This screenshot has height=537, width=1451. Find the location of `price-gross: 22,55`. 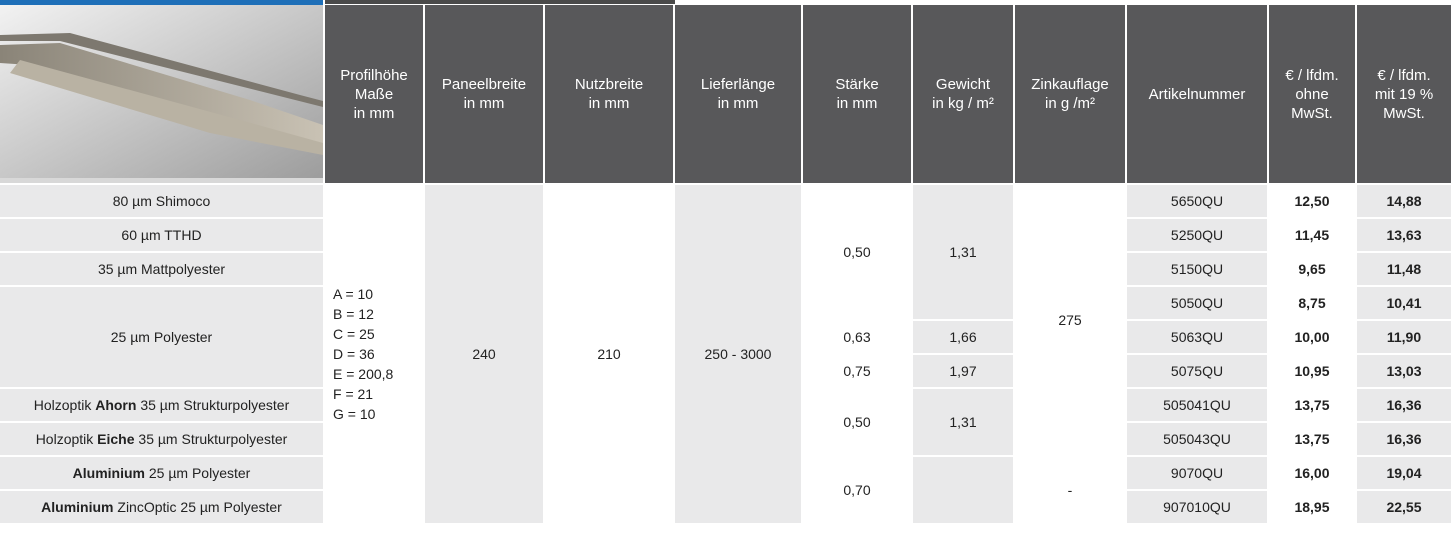

price-gross: 22,55 is located at coordinates (1404, 507).